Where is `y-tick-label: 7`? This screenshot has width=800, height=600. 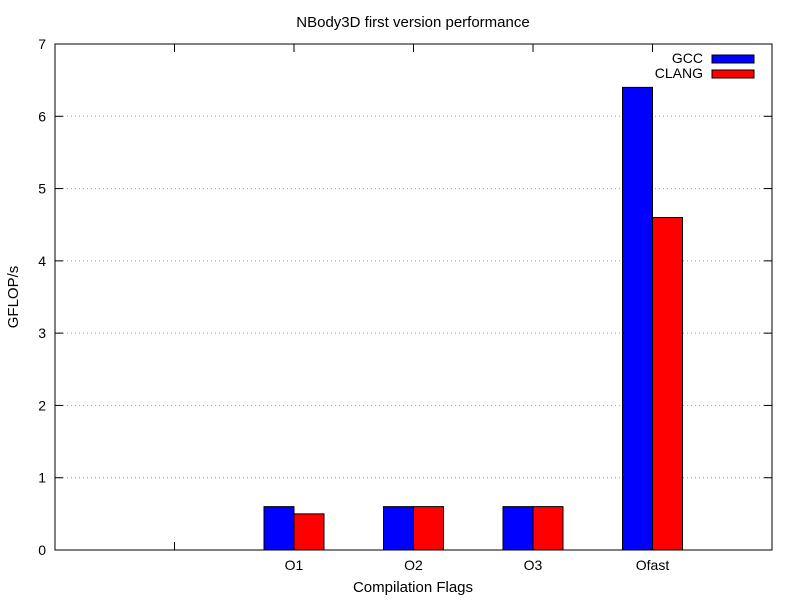
y-tick-label: 7 is located at coordinates (42, 44).